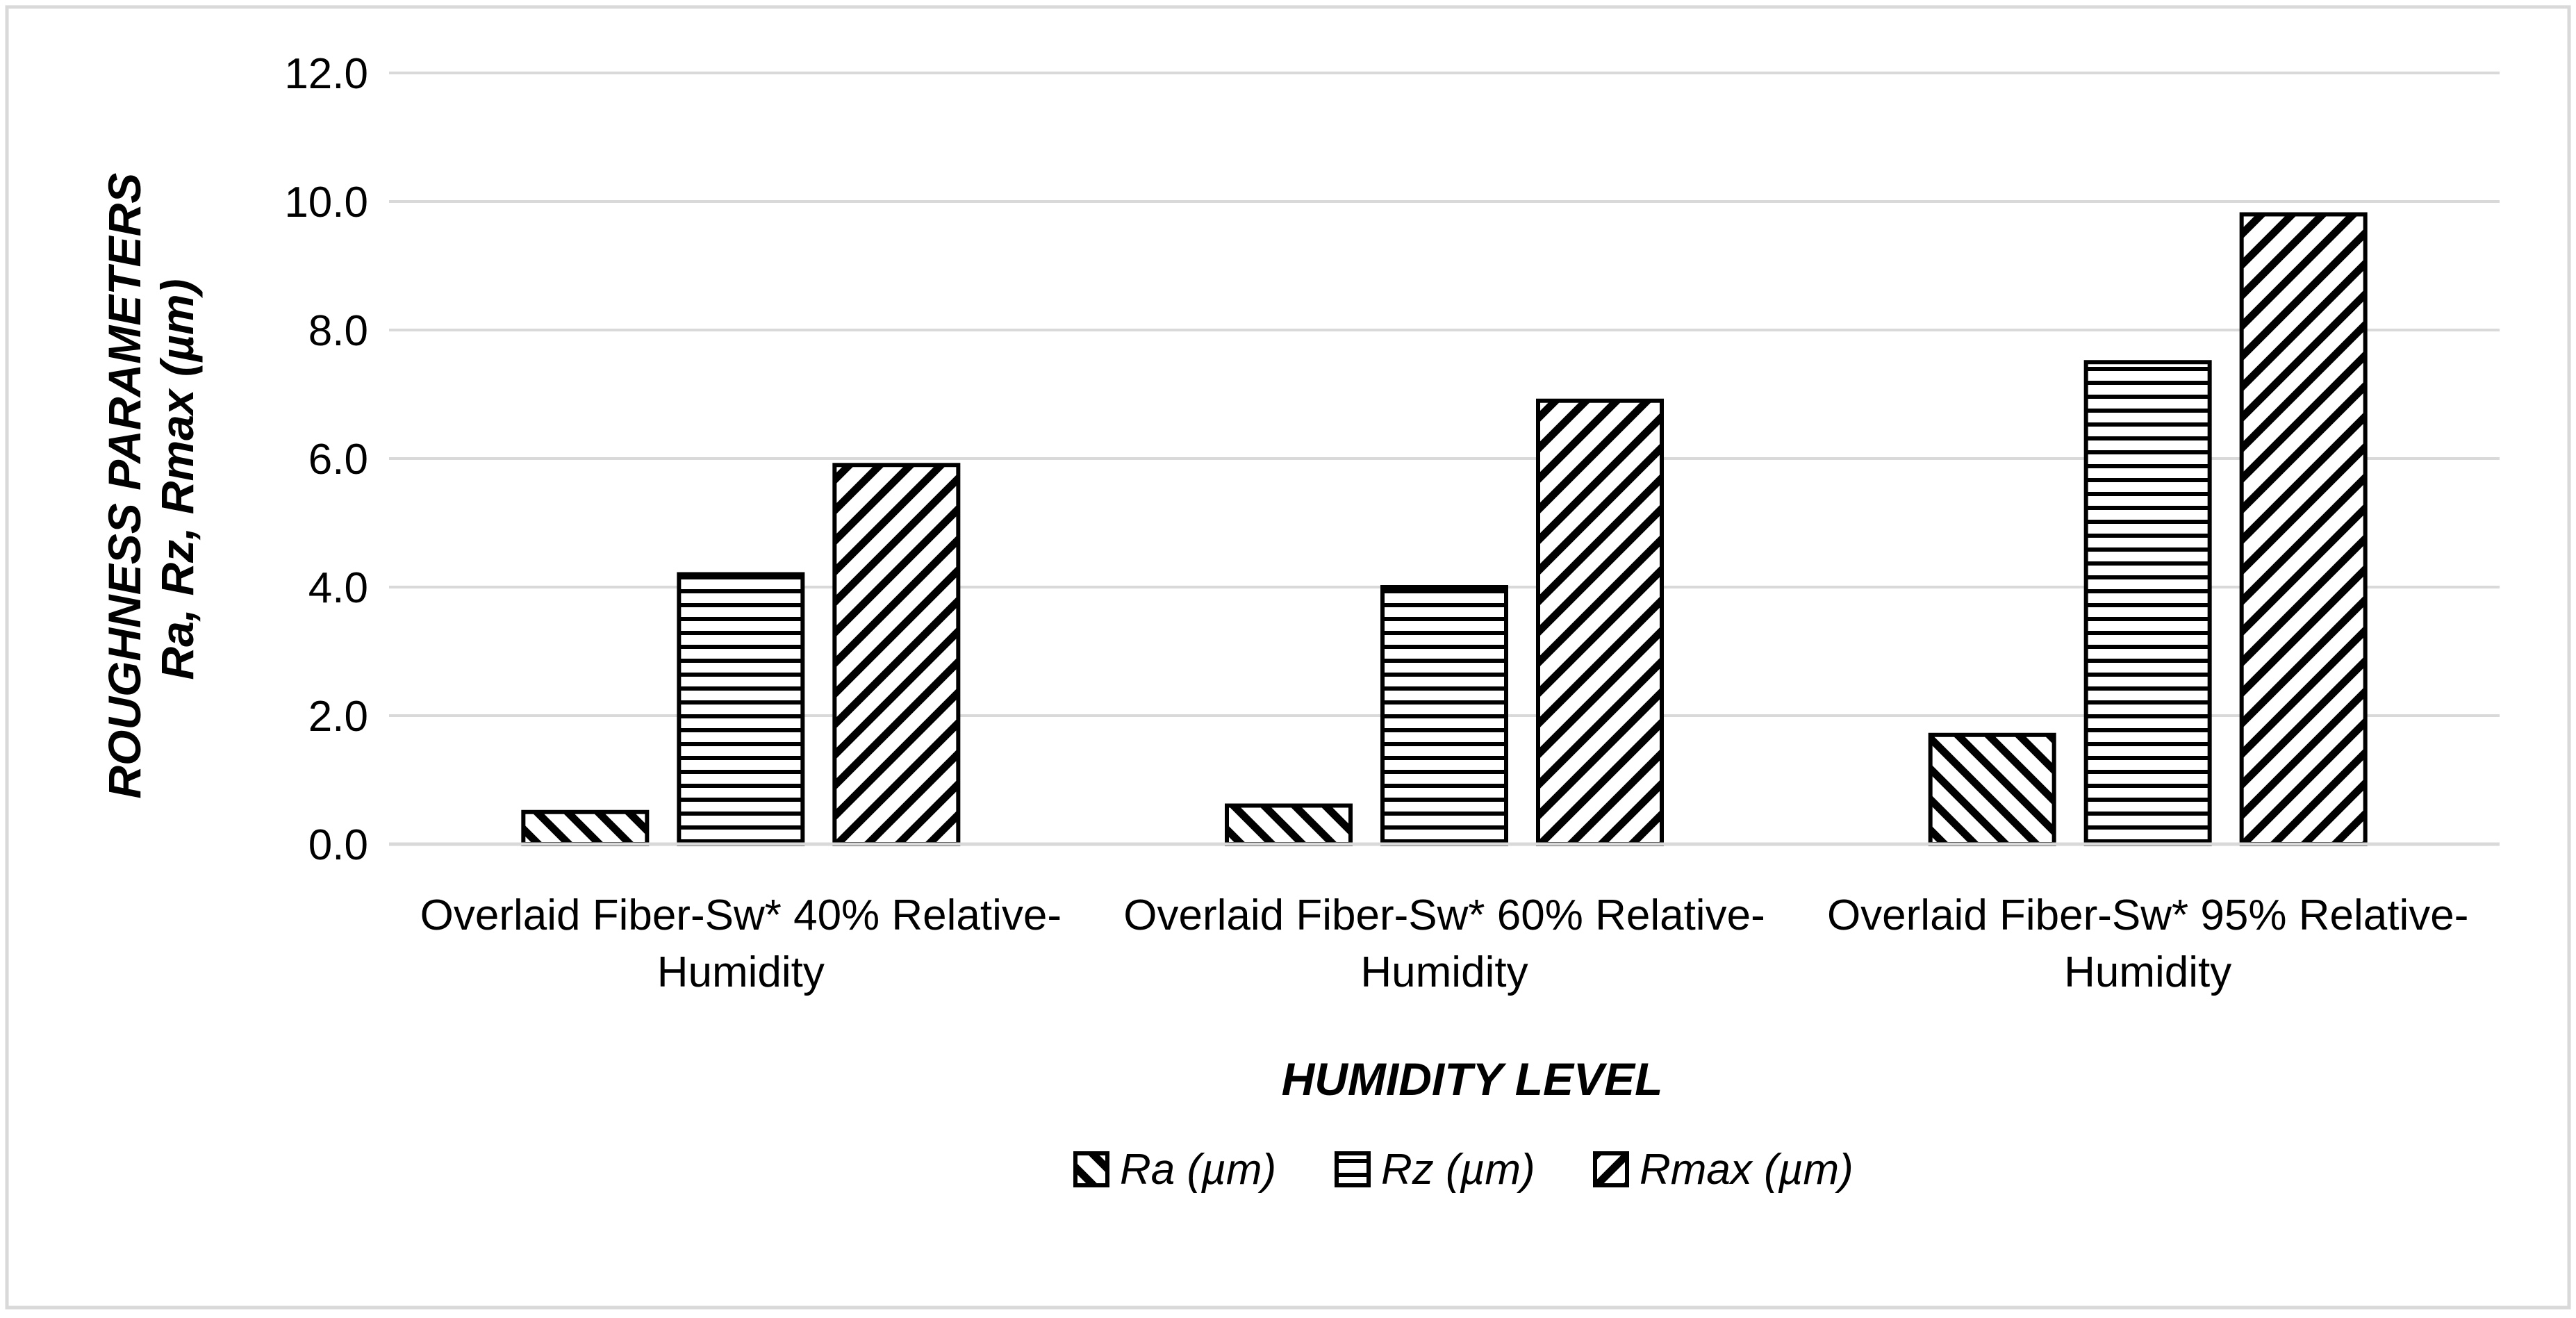 The image size is (2576, 1318). I want to click on legend-label-ra: Ra (µm), so click(1198, 1170).